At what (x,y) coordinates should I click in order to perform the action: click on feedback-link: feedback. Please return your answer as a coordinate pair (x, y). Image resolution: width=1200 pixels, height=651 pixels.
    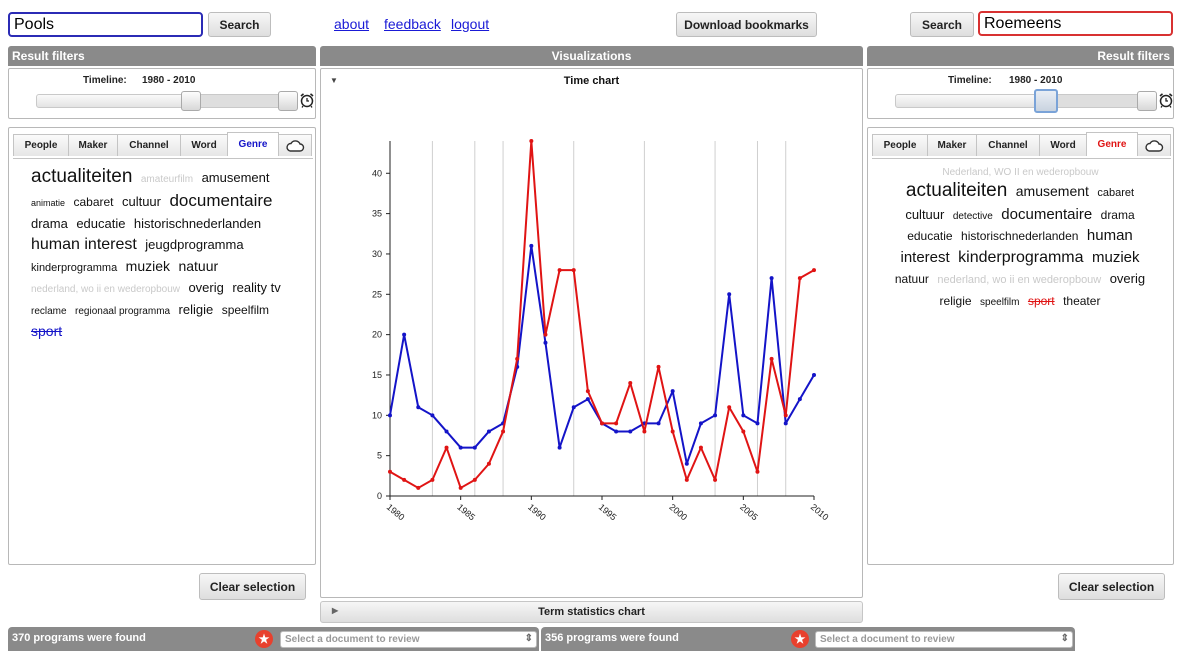
    Looking at the image, I should click on (412, 24).